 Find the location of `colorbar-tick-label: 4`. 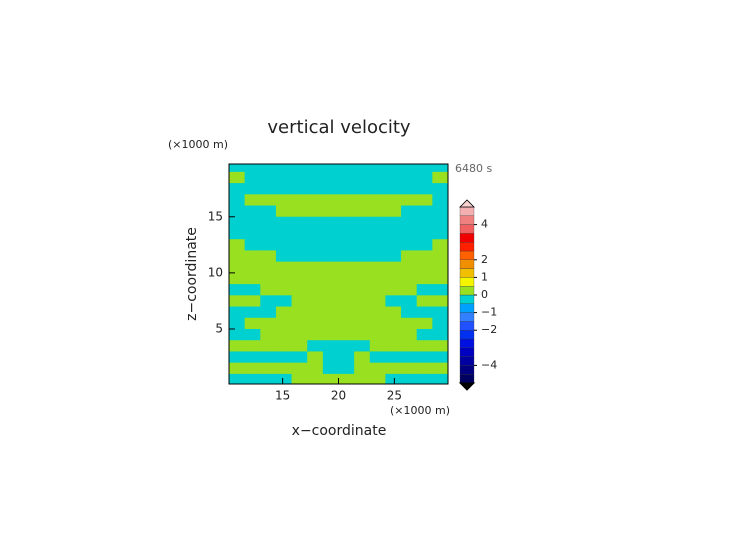

colorbar-tick-label: 4 is located at coordinates (484, 224).